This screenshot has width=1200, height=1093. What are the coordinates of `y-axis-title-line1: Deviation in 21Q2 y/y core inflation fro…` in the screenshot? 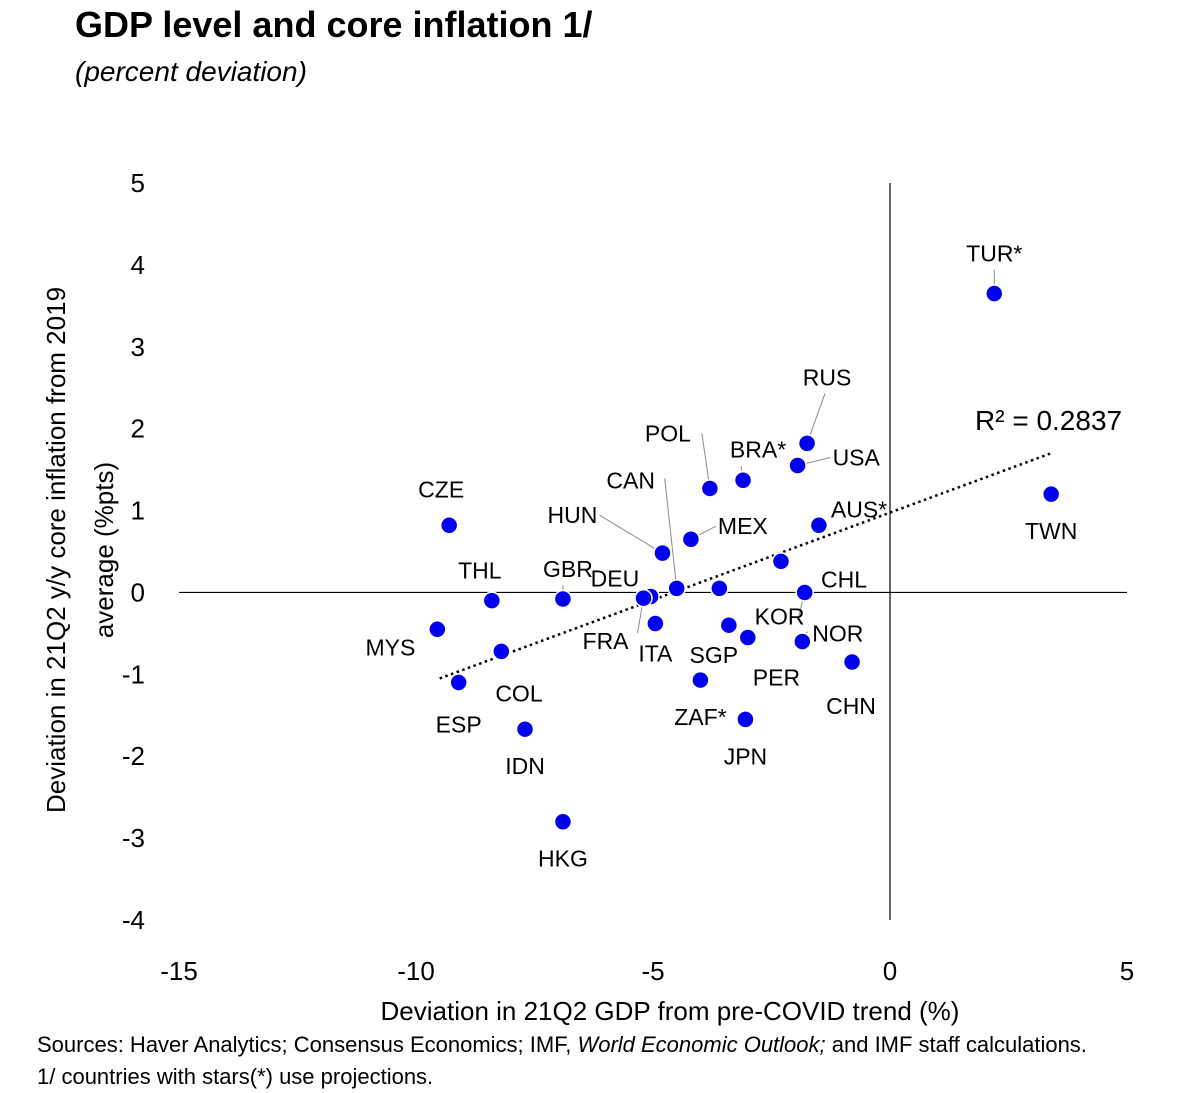 It's located at (56, 550).